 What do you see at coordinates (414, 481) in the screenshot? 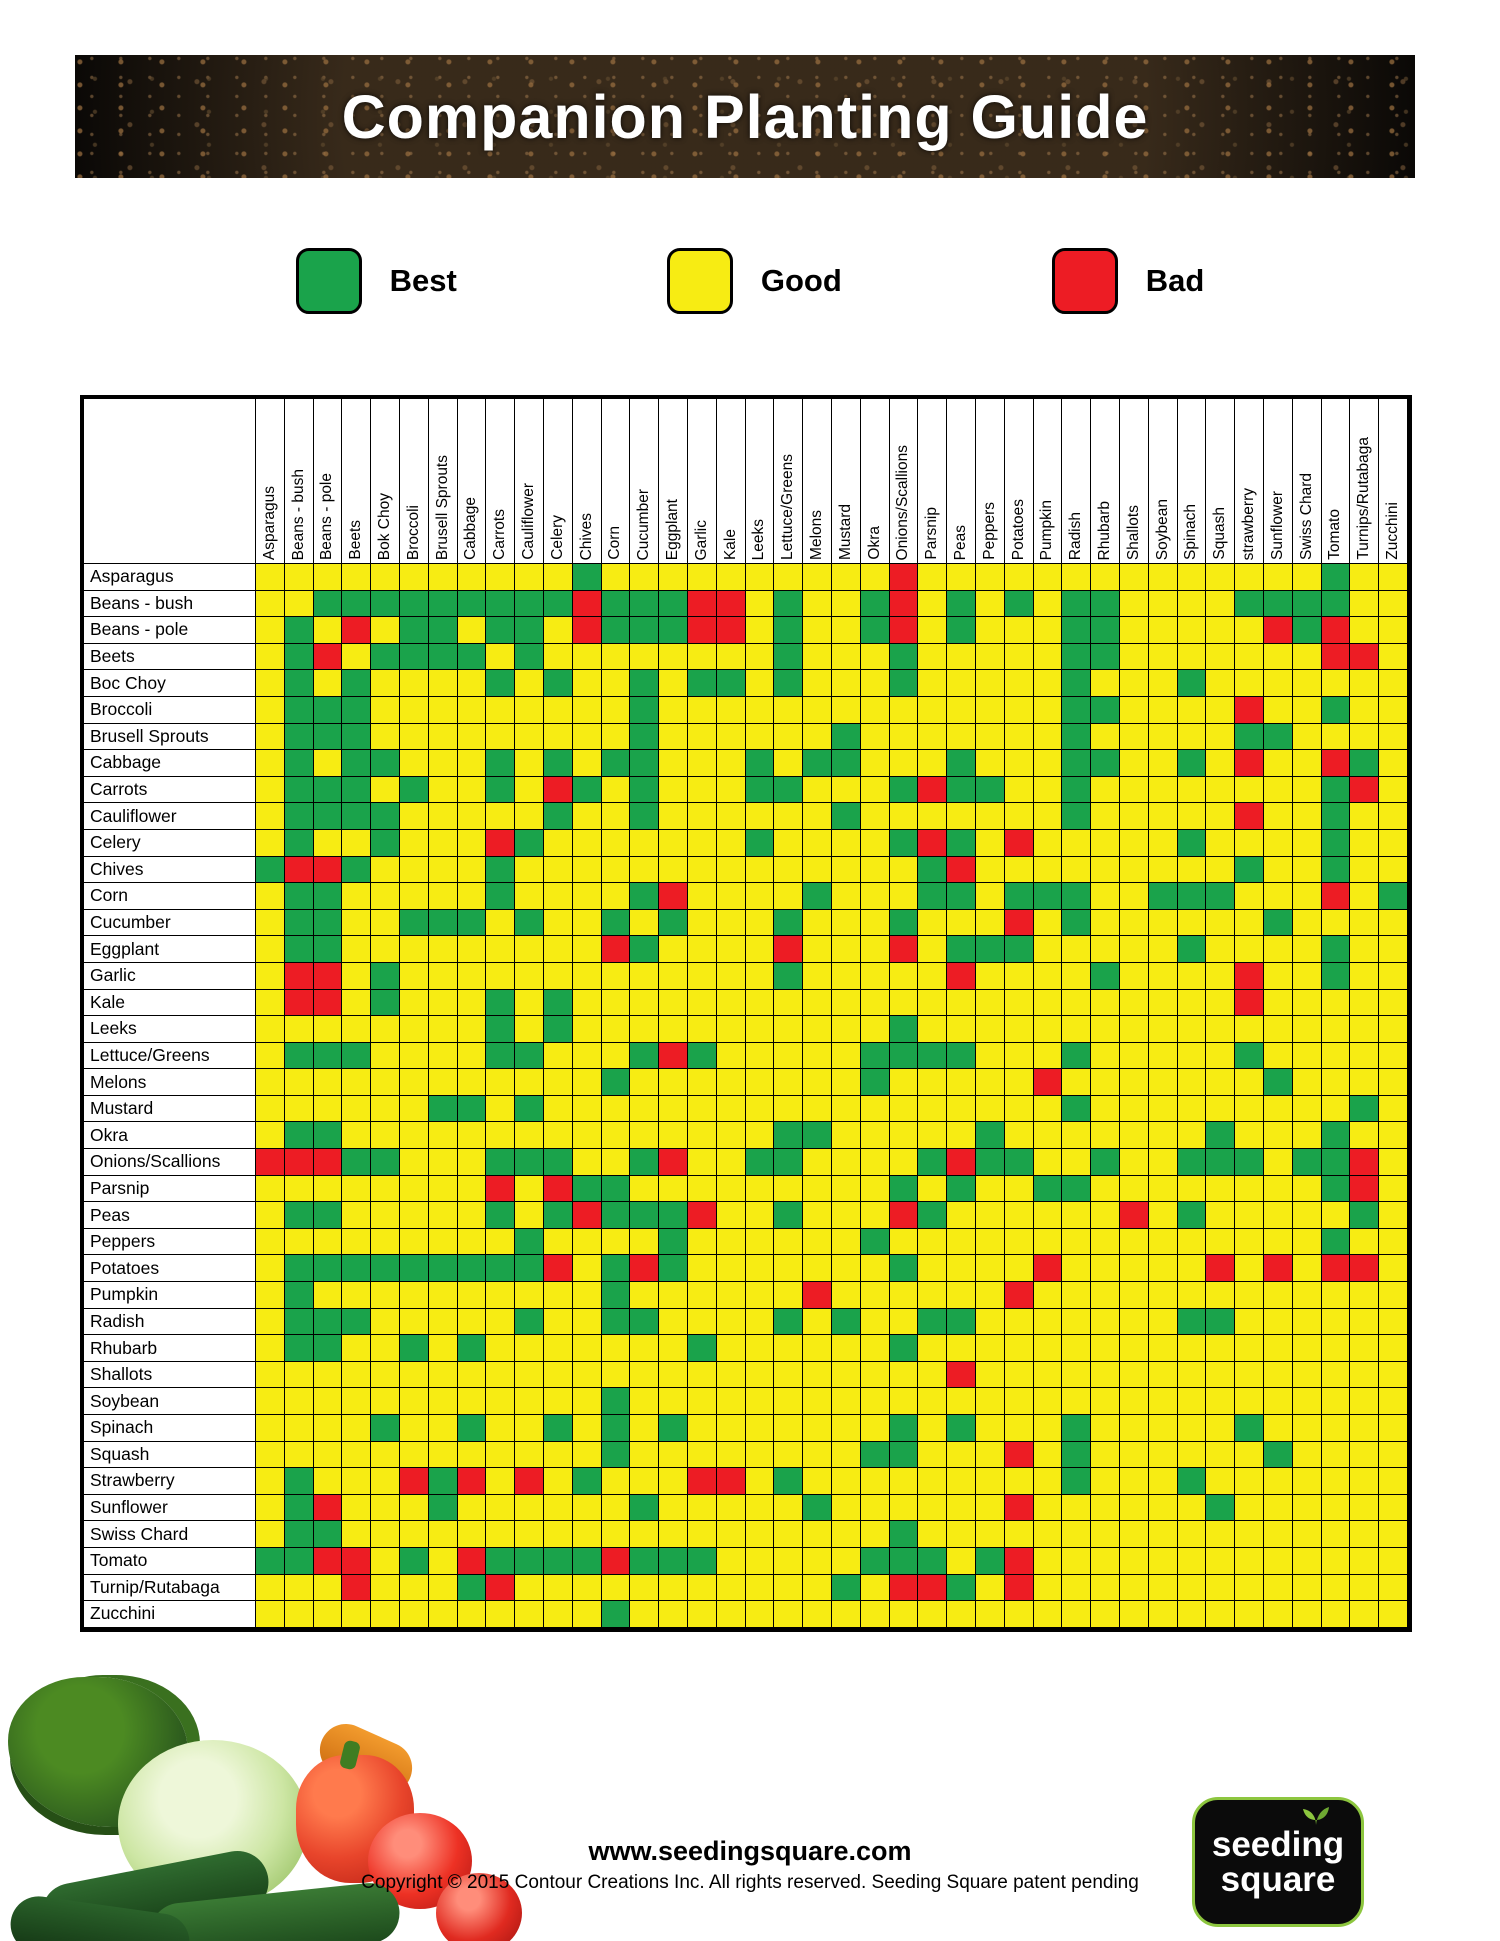
I see `column-header: Broccoli` at bounding box center [414, 481].